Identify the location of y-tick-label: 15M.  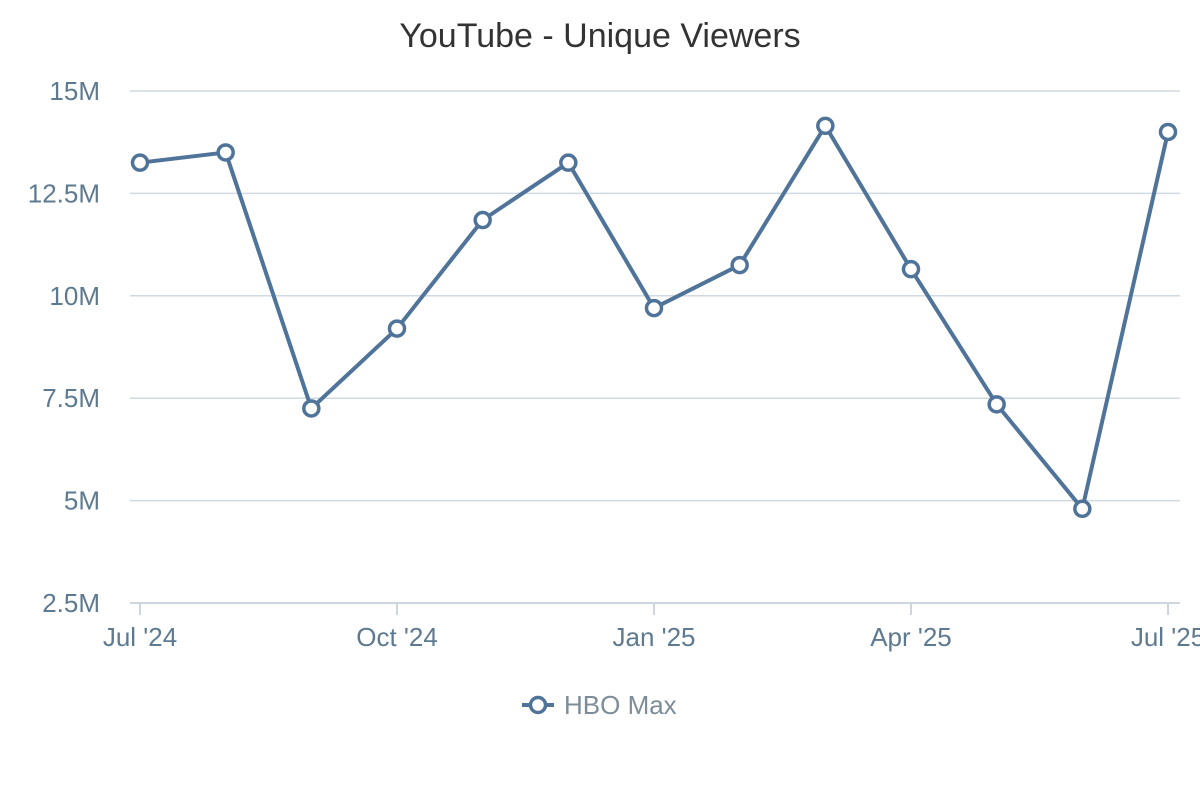
(74, 91).